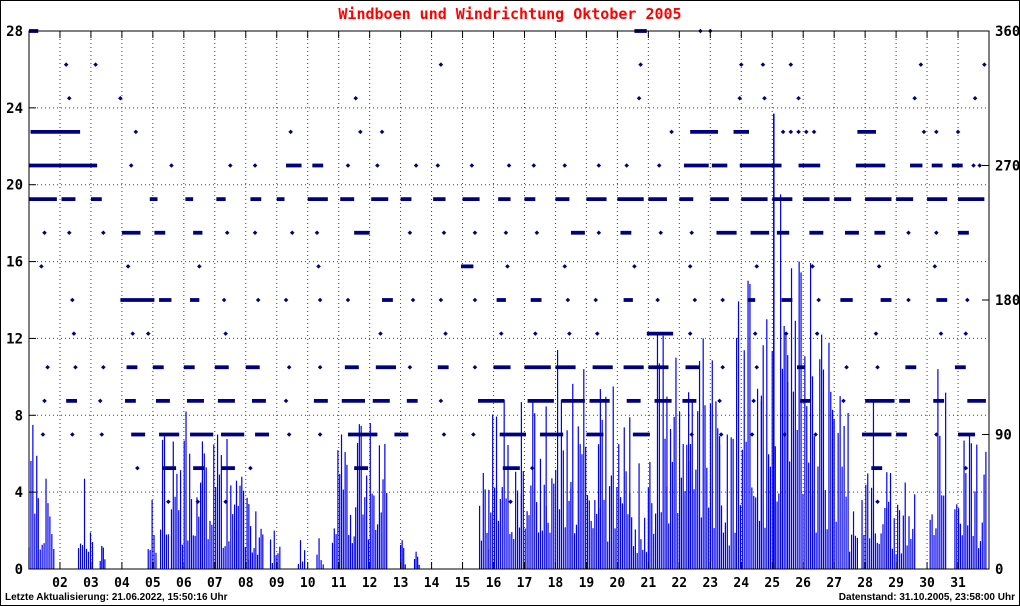 The height and width of the screenshot is (606, 1020). What do you see at coordinates (649, 583) in the screenshot?
I see `x-tick-label: 21` at bounding box center [649, 583].